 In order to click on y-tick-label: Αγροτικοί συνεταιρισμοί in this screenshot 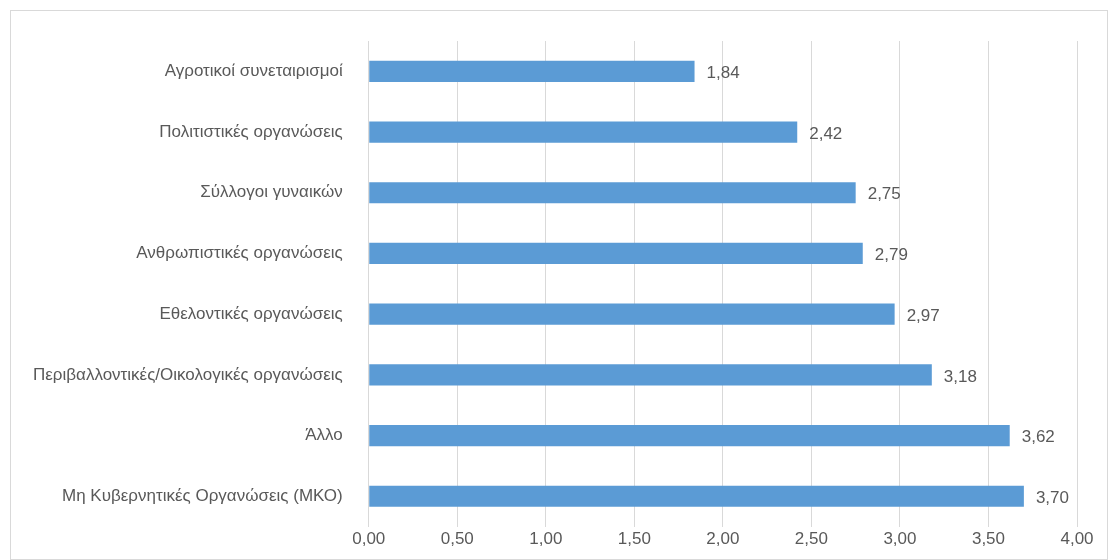, I will do `click(253, 71)`.